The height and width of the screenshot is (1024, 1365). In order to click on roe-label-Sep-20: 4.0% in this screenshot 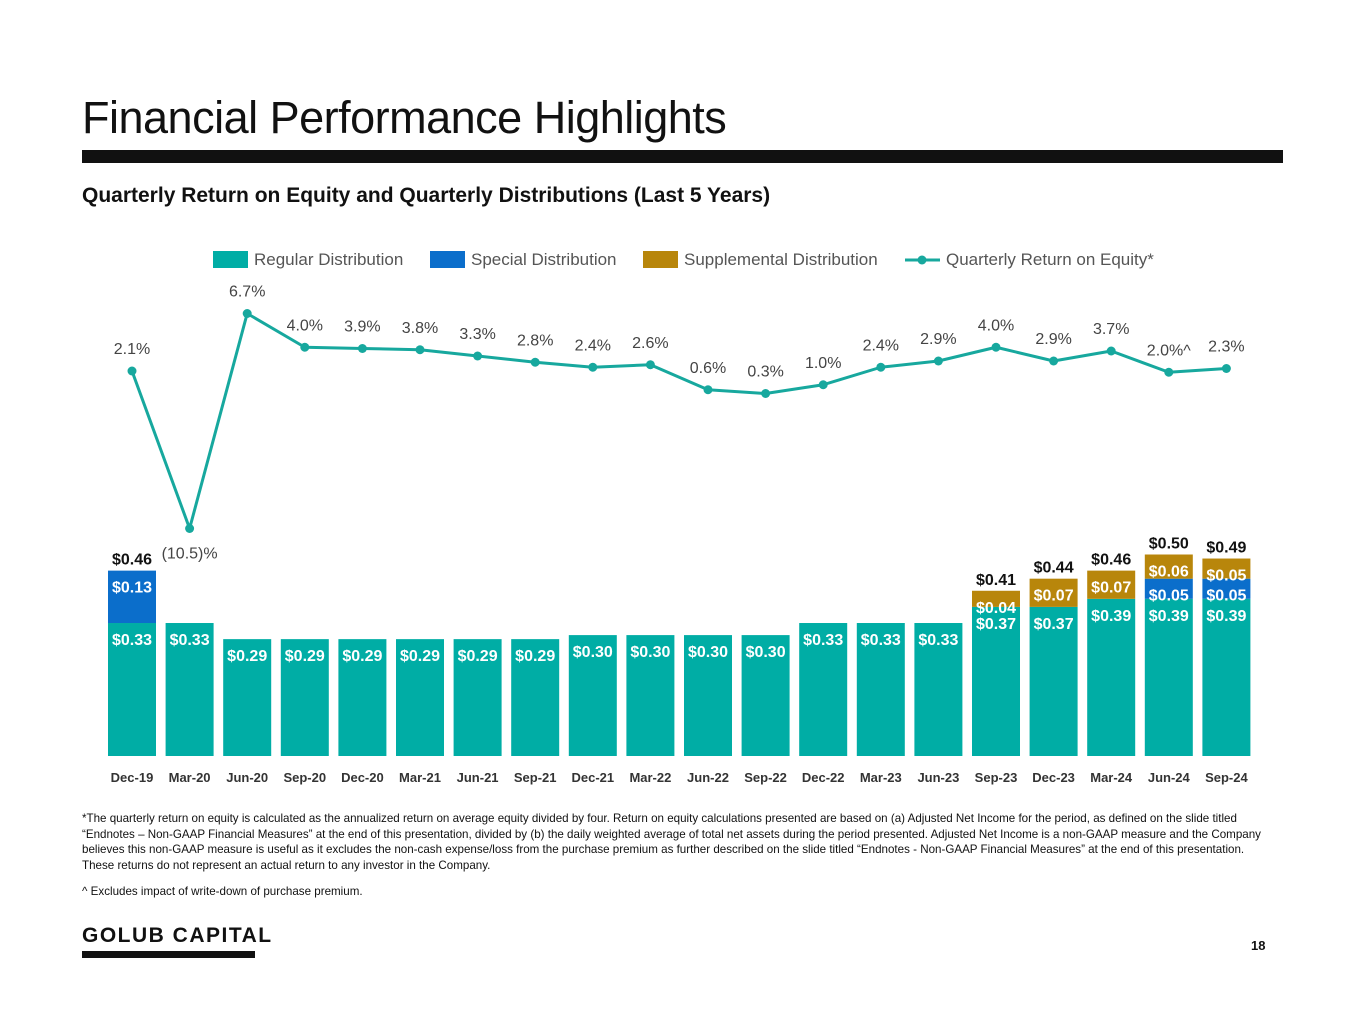, I will do `click(305, 325)`.